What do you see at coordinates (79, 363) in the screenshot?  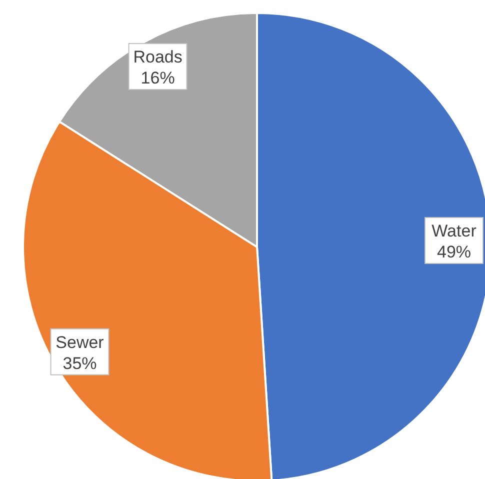 I see `data-label: 35%` at bounding box center [79, 363].